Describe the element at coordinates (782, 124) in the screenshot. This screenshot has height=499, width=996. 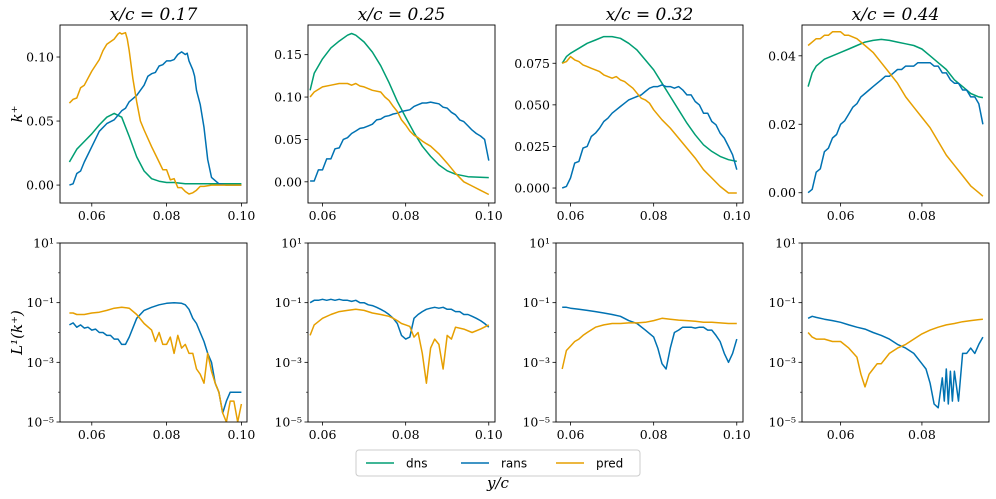
I see `y-tick-label: 0.02` at that location.